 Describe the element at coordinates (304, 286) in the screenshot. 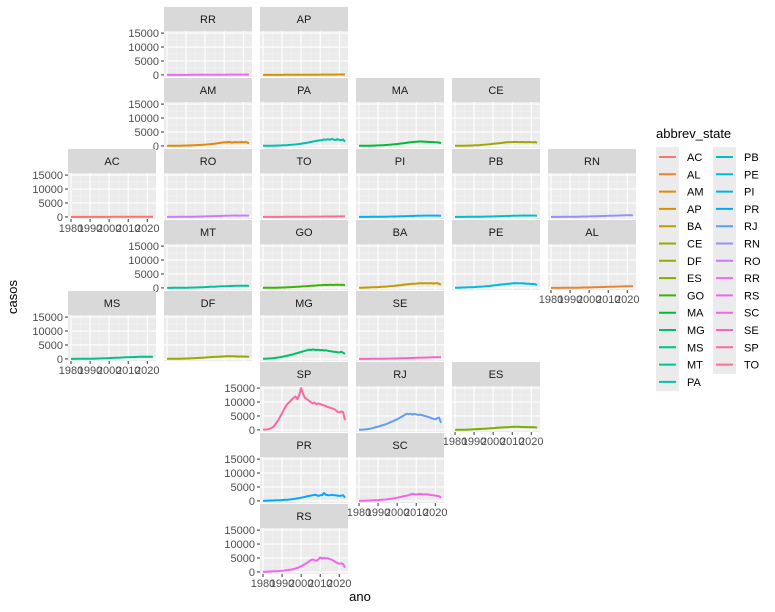

I see `series-line-GO` at that location.